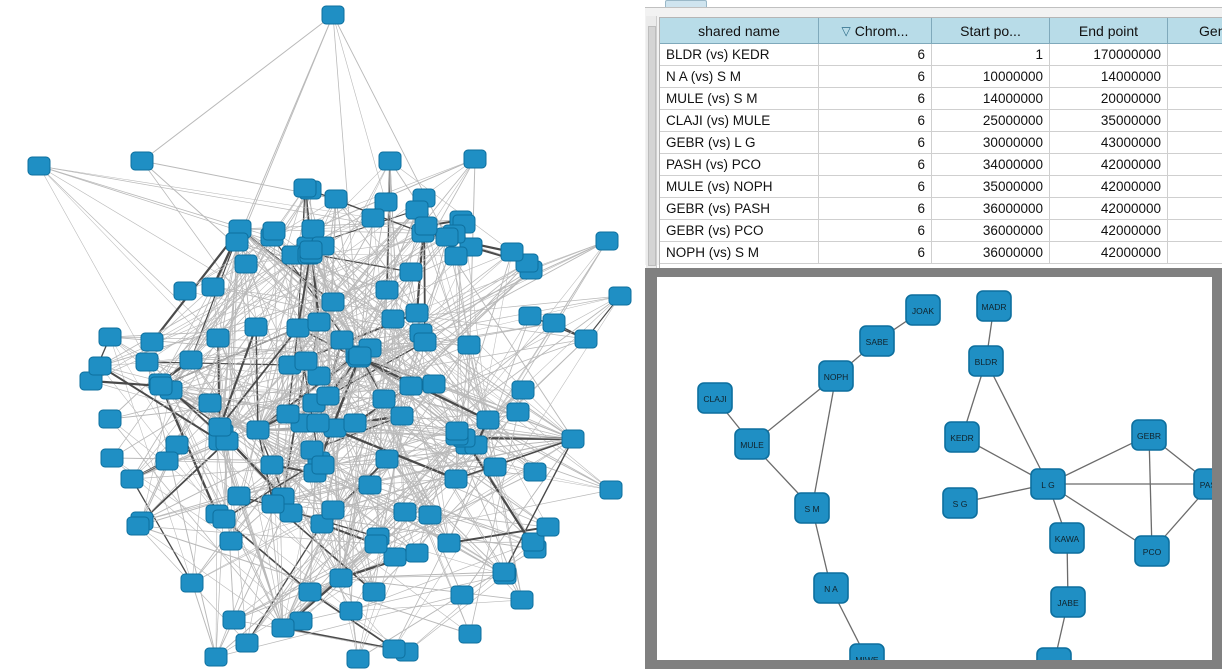  I want to click on subnetwork-node: MADR, so click(994, 306).